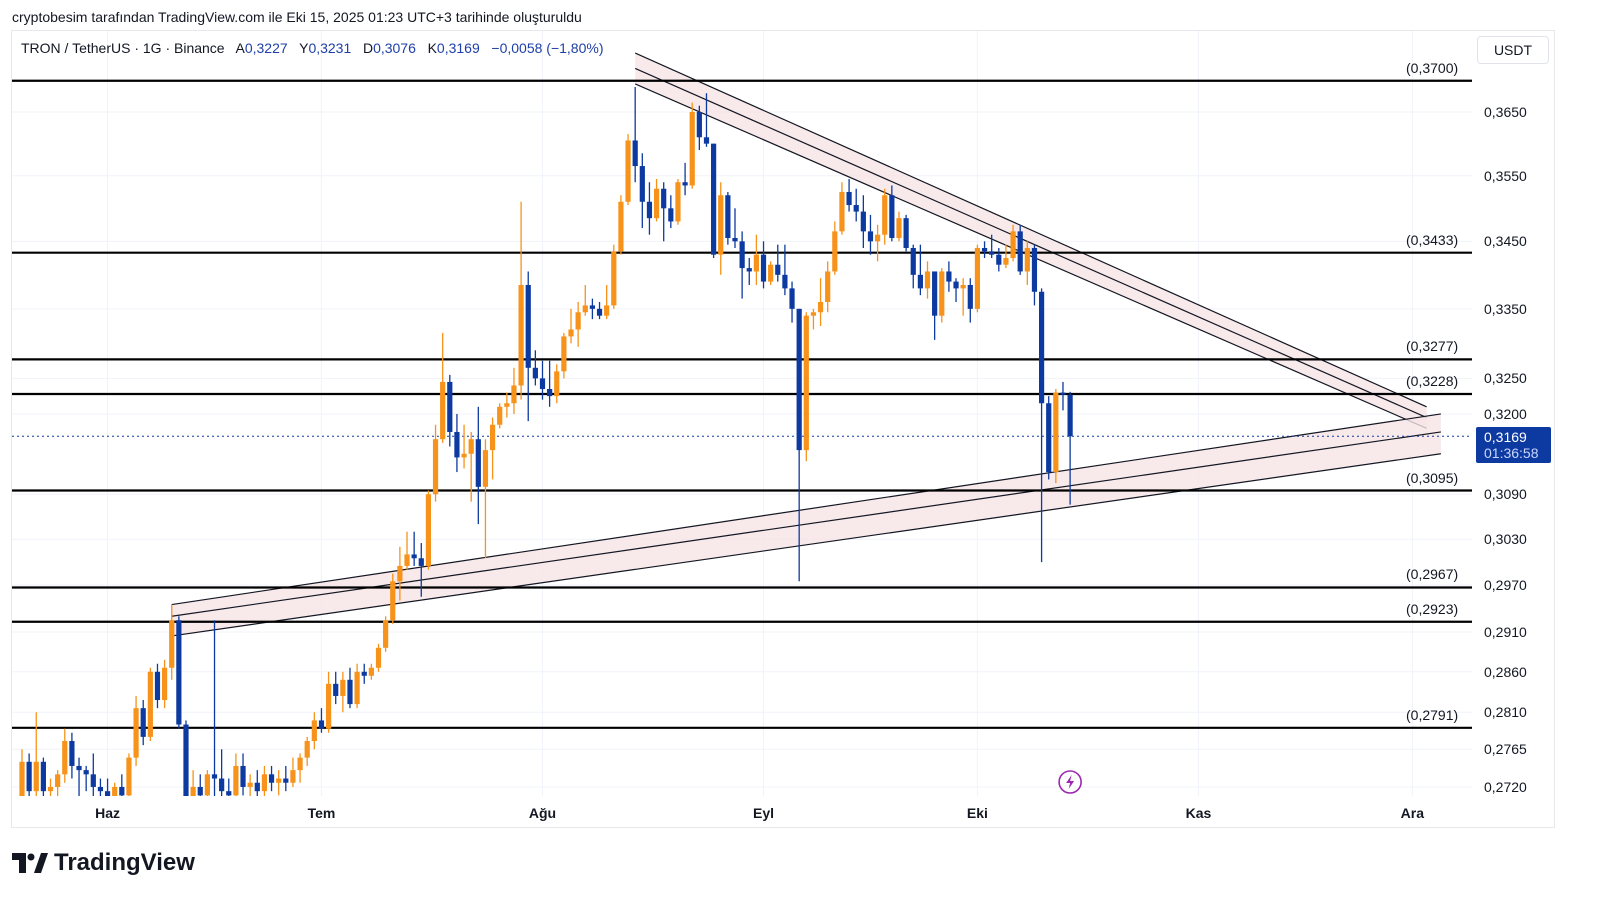 The height and width of the screenshot is (916, 1600). I want to click on high-value: 0,3231, so click(330, 48).